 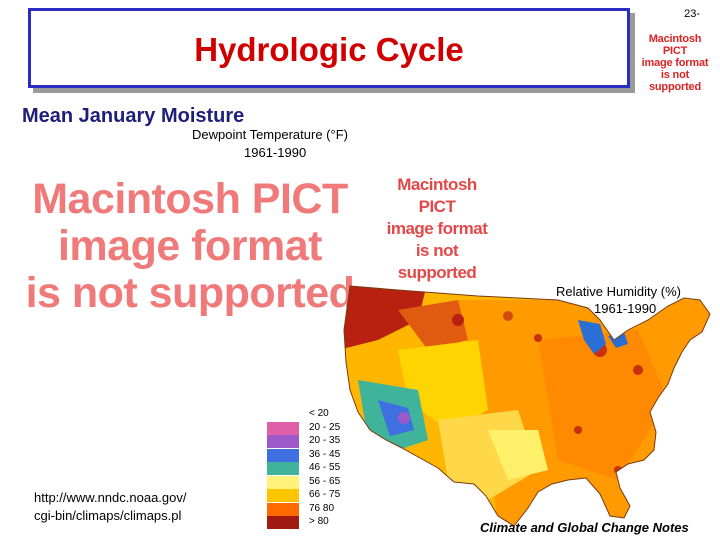 I want to click on legend-item: 66 - 75, so click(x=302, y=496).